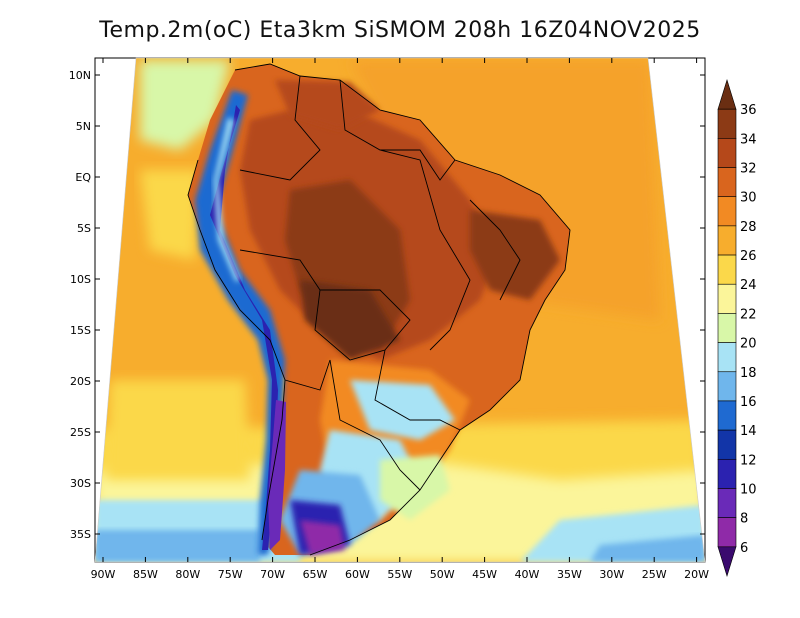 The width and height of the screenshot is (800, 618). I want to click on lat-tick-5: 15S, so click(387, 330).